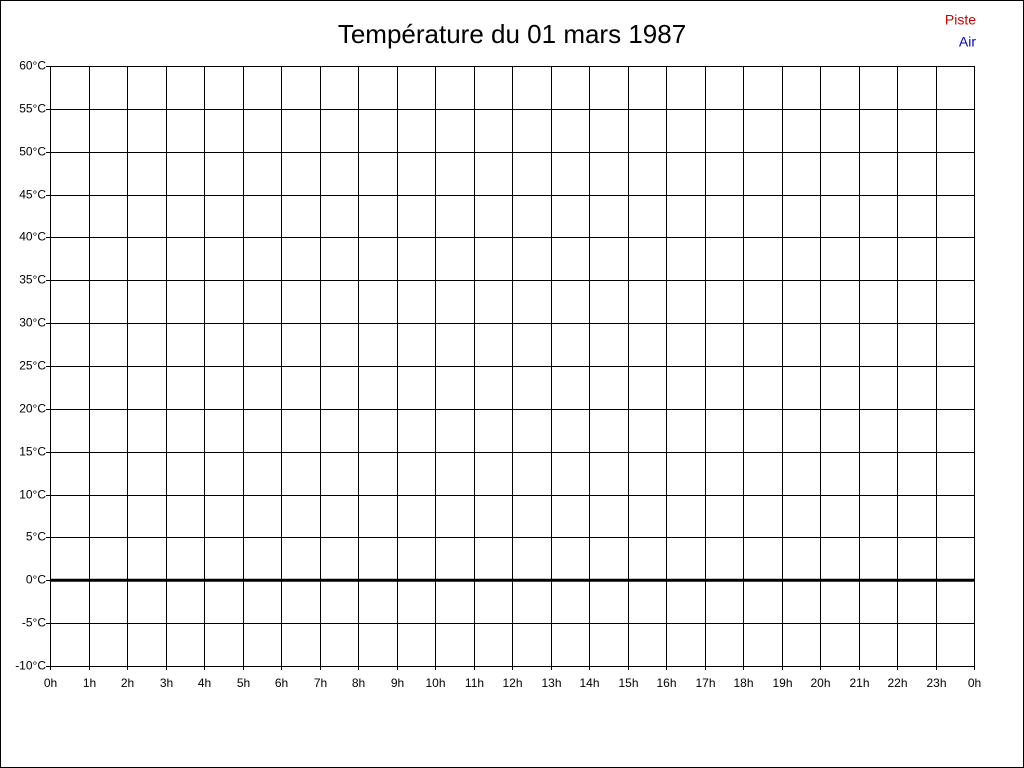  What do you see at coordinates (32, 195) in the screenshot?
I see `y-tick-label: 45°C` at bounding box center [32, 195].